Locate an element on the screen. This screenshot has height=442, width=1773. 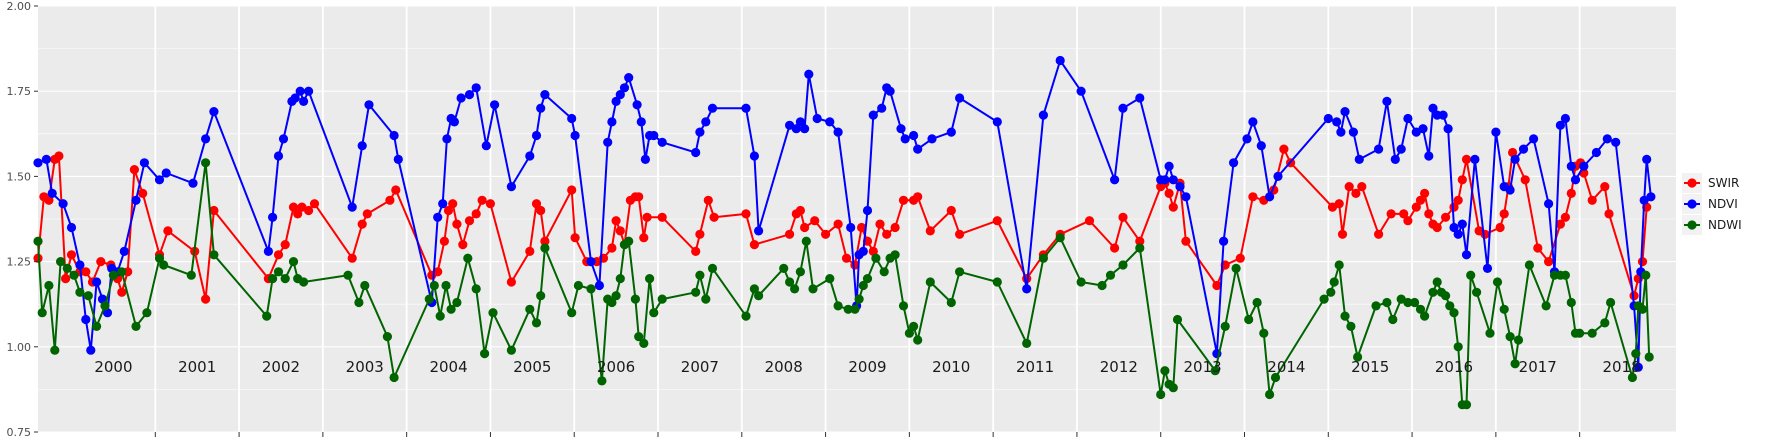
year-label: 2000 is located at coordinates (113, 367).